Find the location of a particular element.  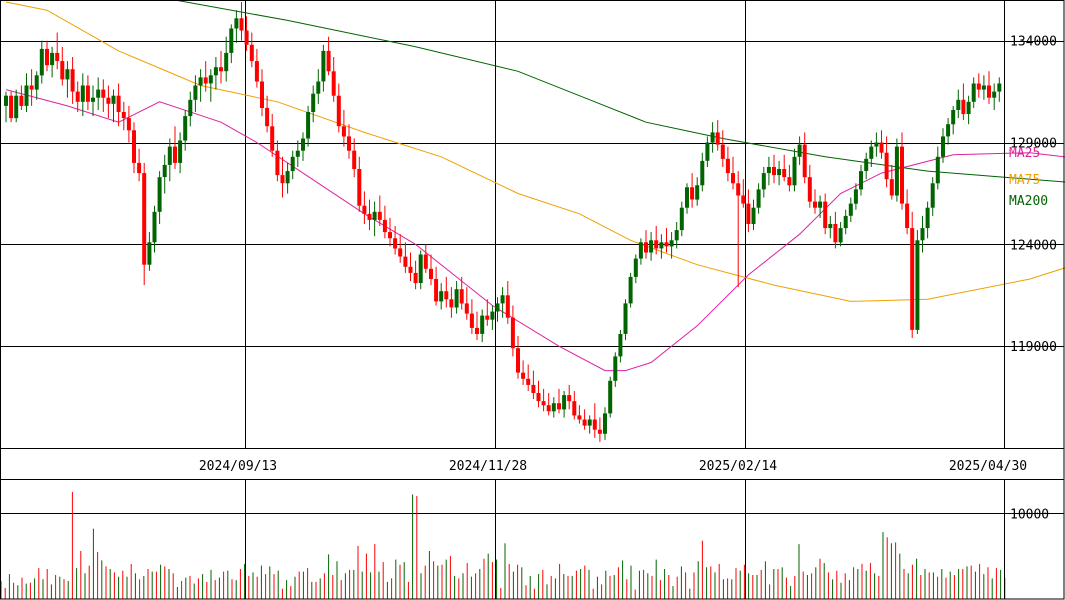

date-tick-label: 2025/04/30 is located at coordinates (988, 466).